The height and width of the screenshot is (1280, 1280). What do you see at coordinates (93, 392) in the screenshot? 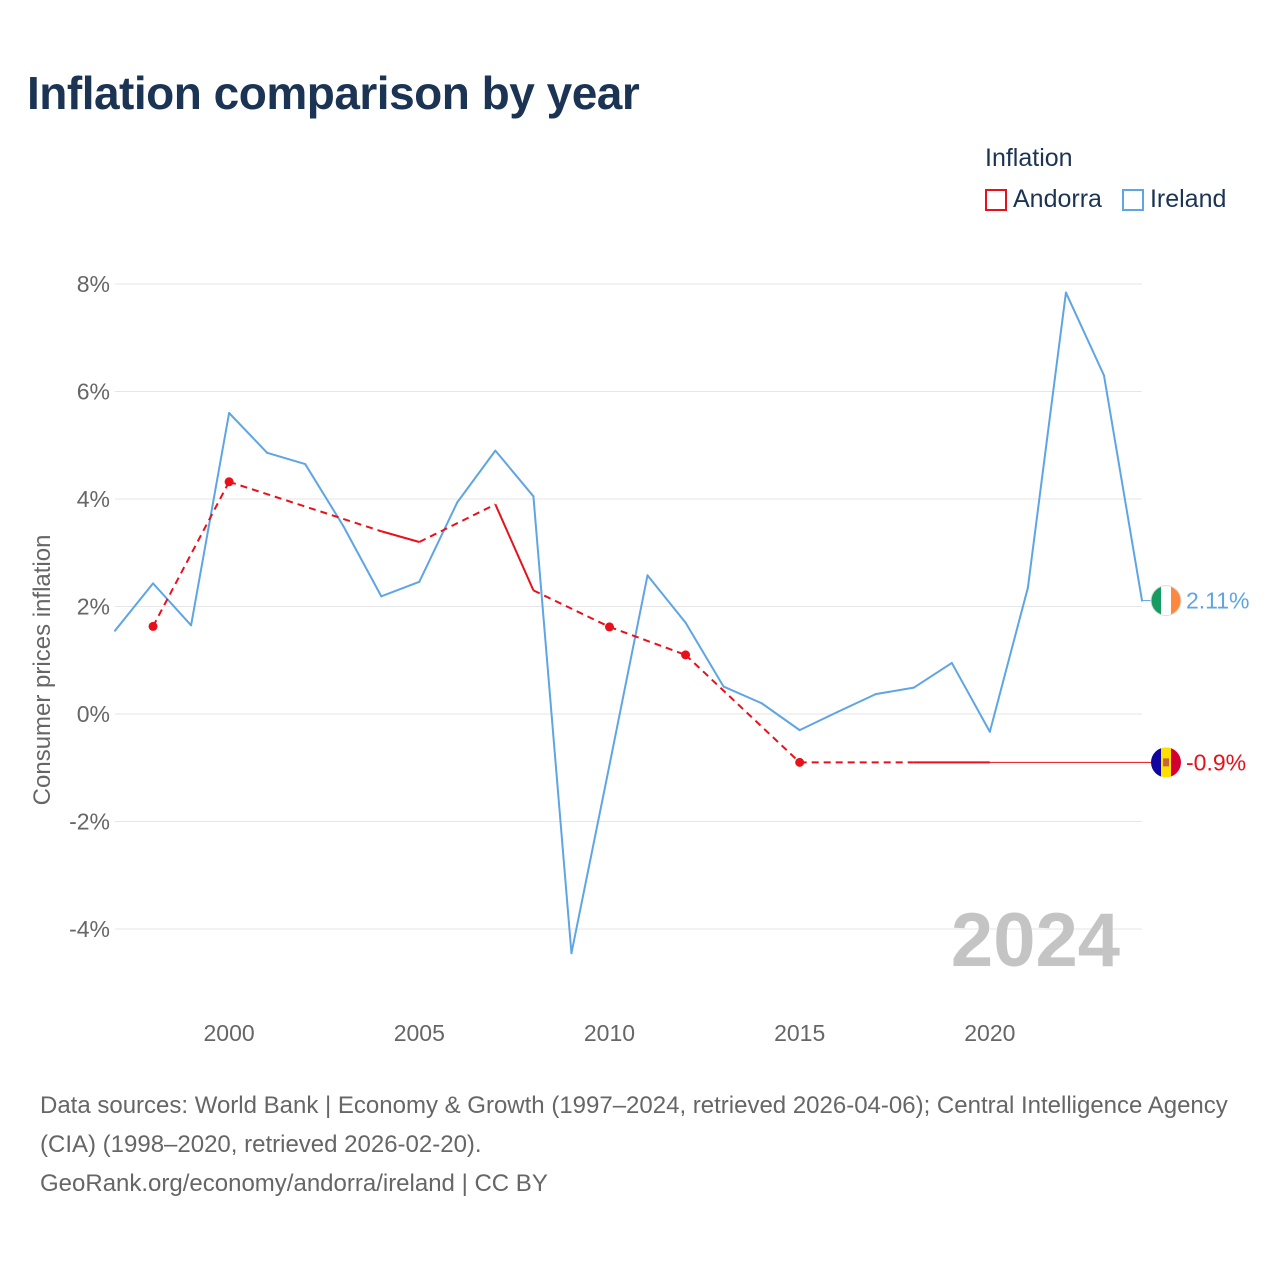
I see `y-tick-label: 6%` at bounding box center [93, 392].